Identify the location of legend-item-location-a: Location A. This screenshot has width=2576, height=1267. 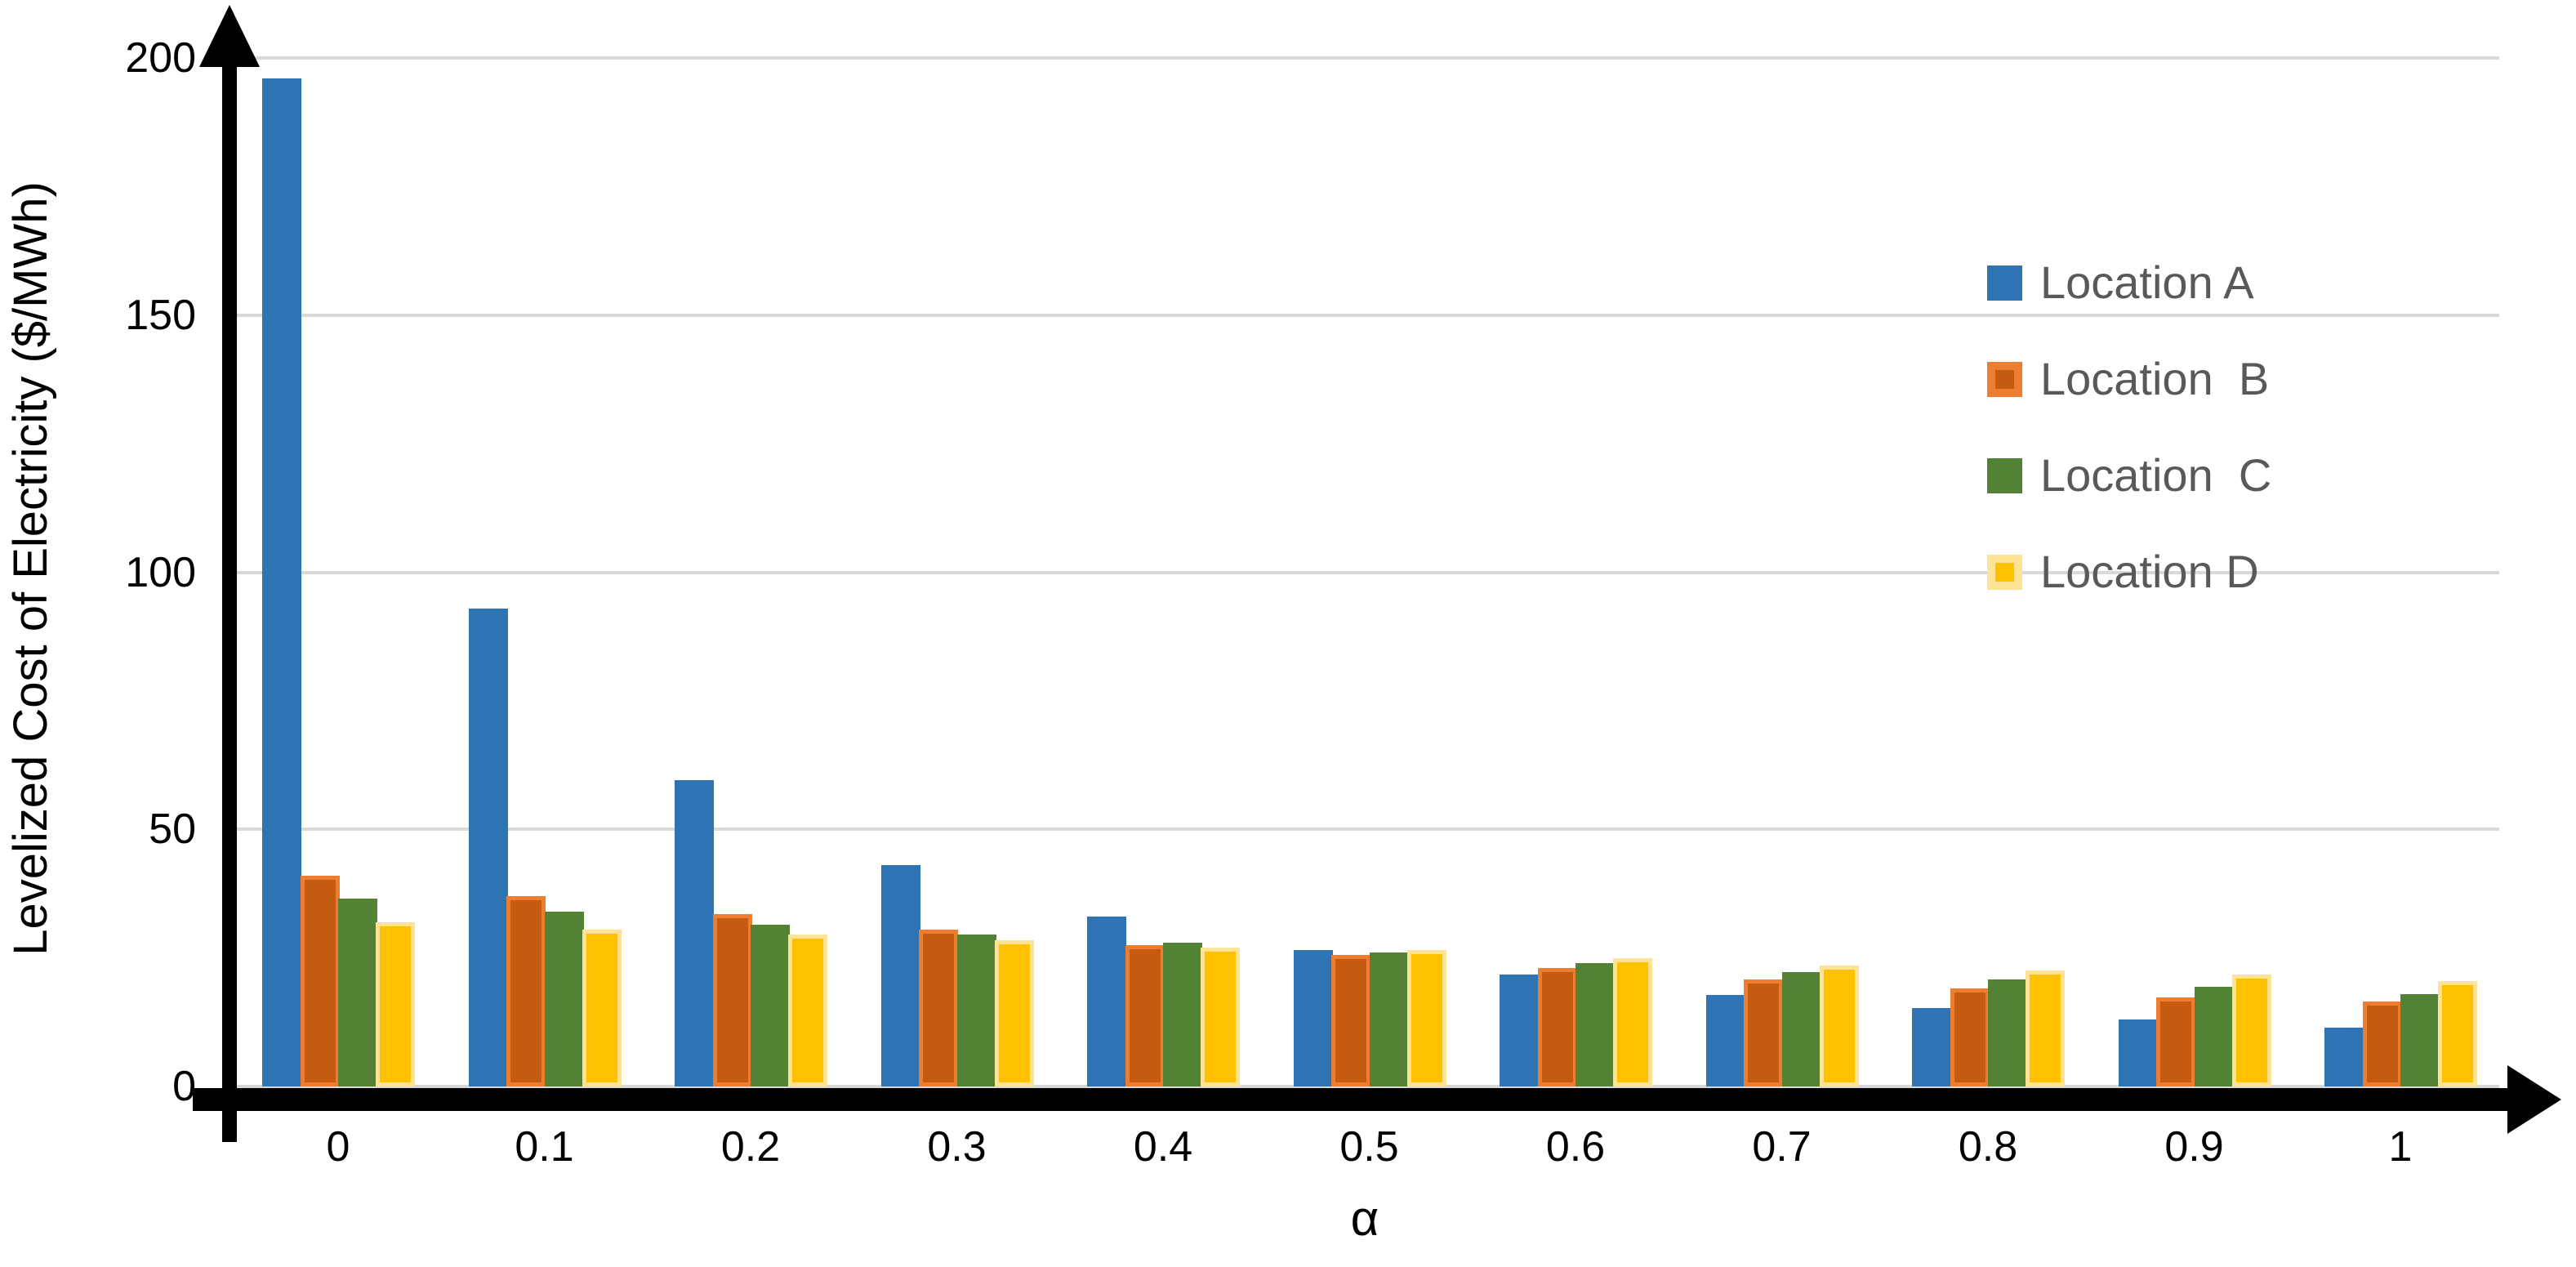
(2120, 283).